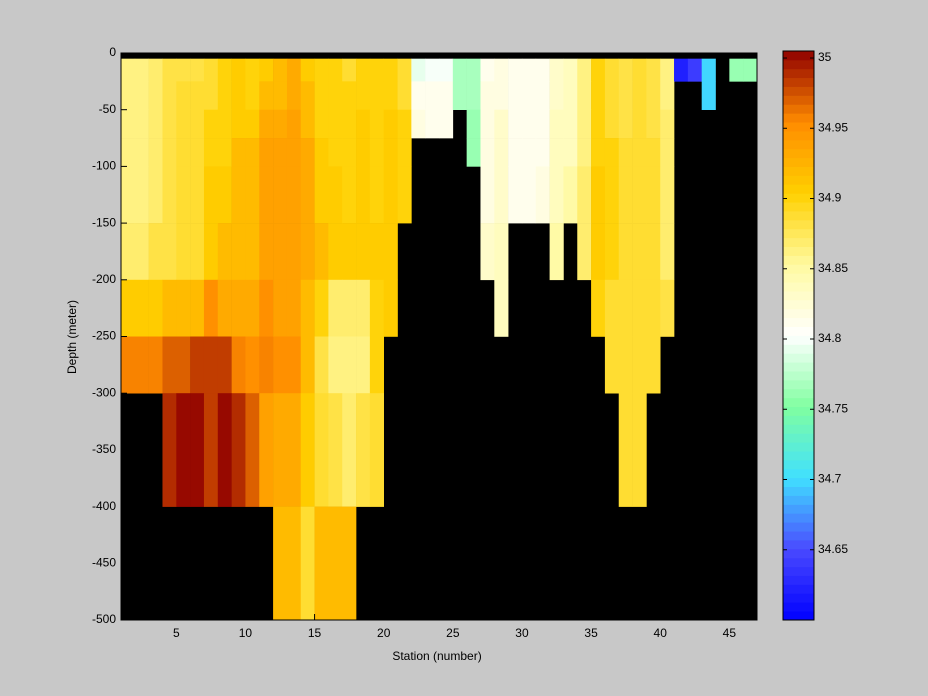 Image resolution: width=928 pixels, height=696 pixels. I want to click on x-tick-label: 30, so click(522, 633).